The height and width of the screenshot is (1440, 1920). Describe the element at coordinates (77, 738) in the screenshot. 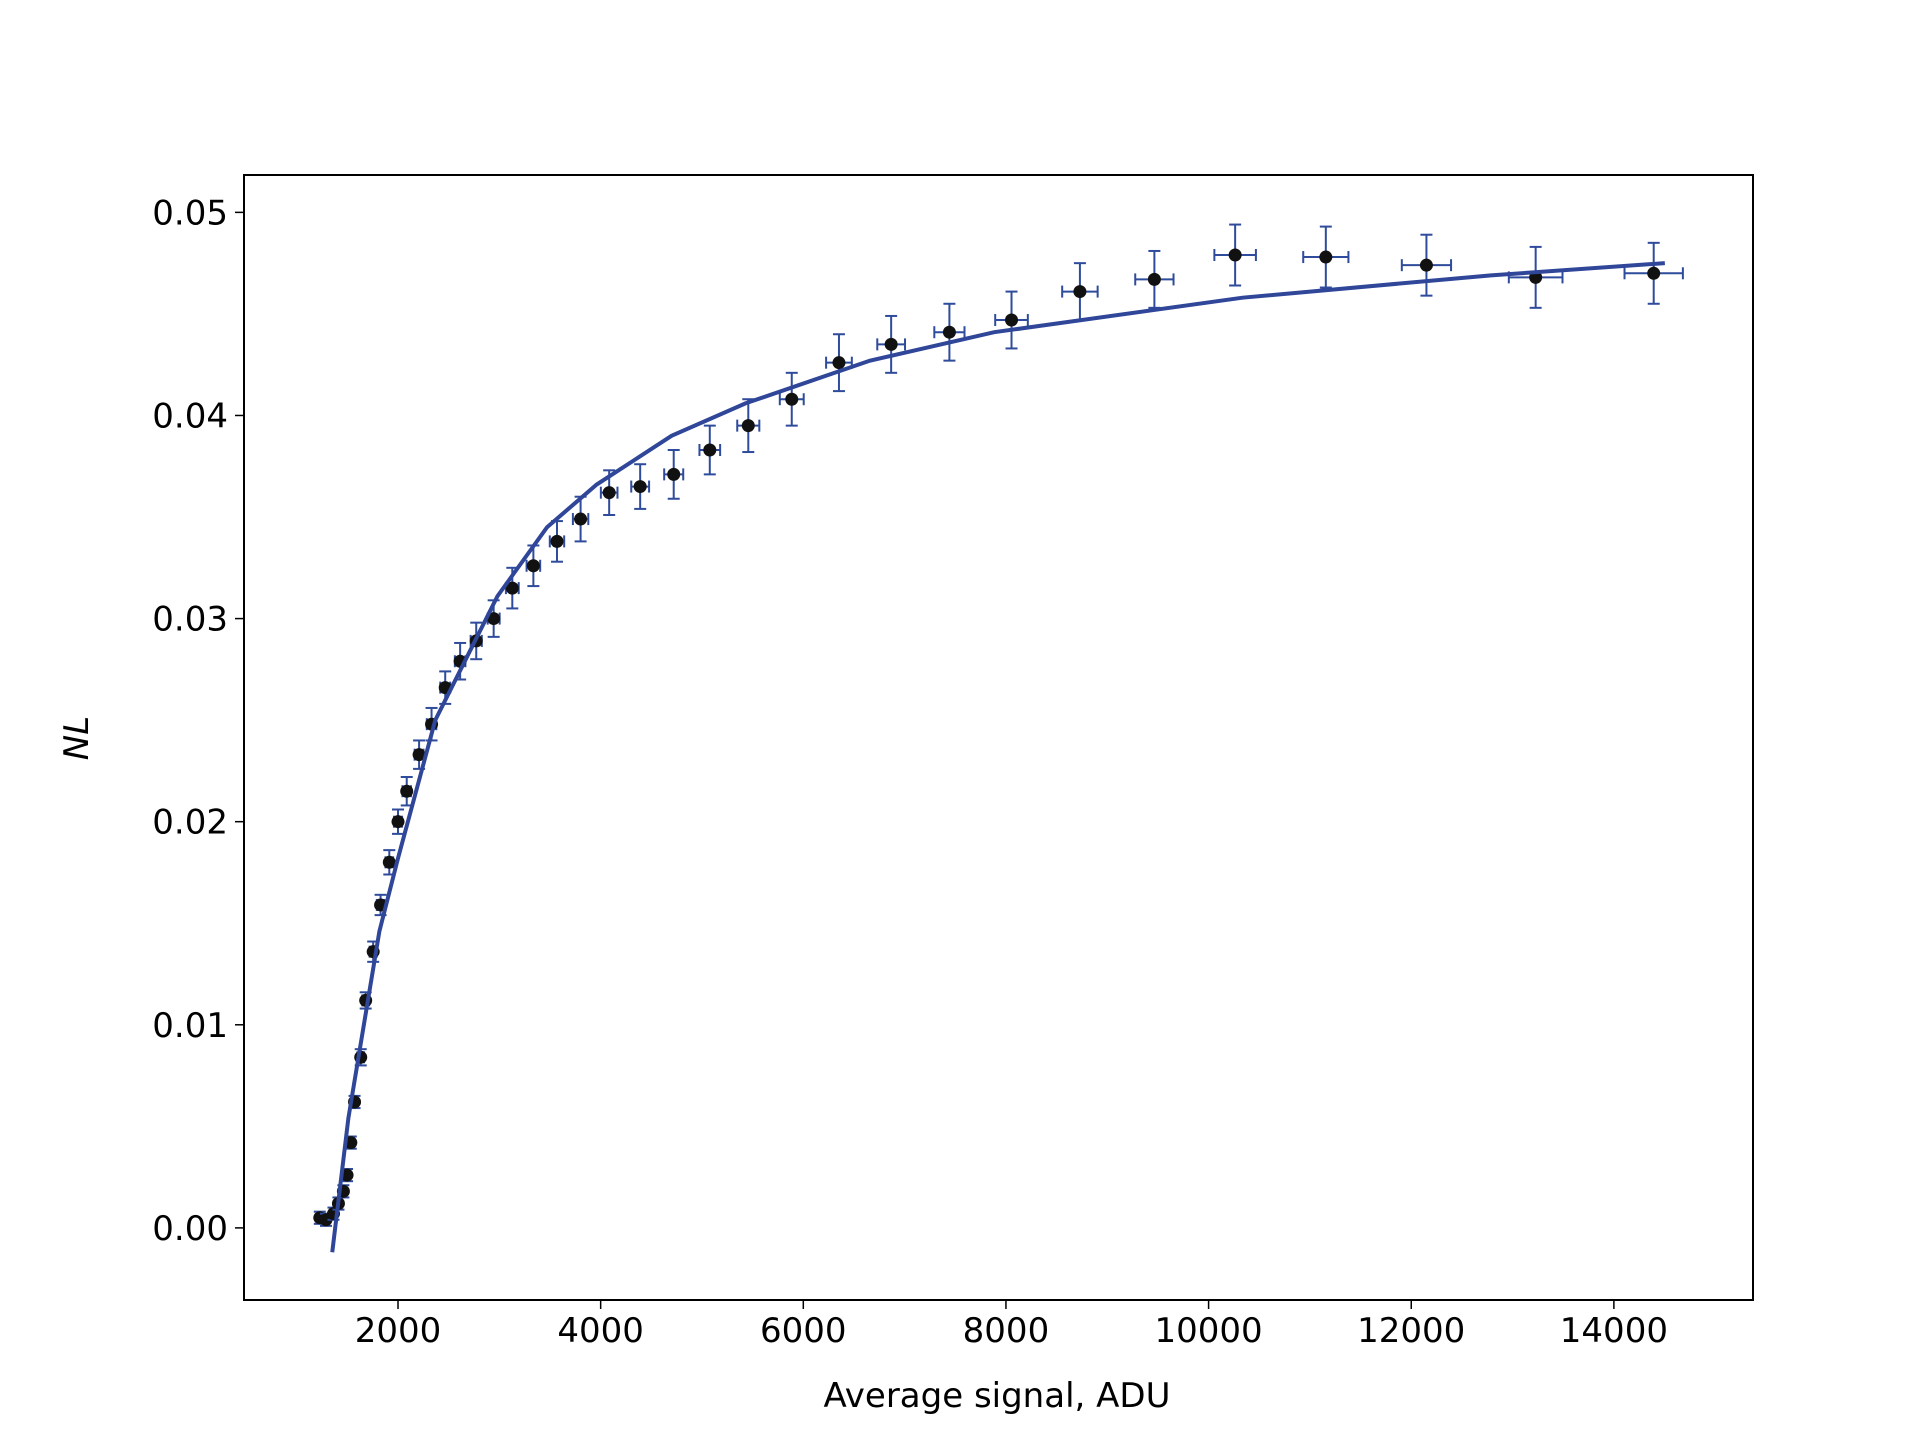

I see `y-axis-label: NL` at that location.